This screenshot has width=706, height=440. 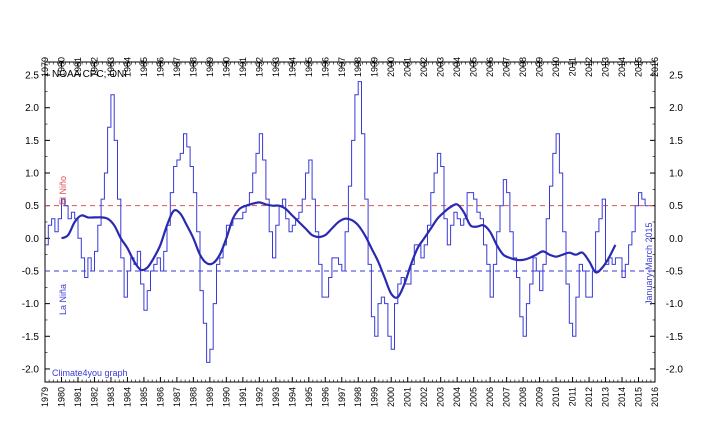 I want to click on chart-title: NOAA CPC; ONI, so click(x=89, y=74).